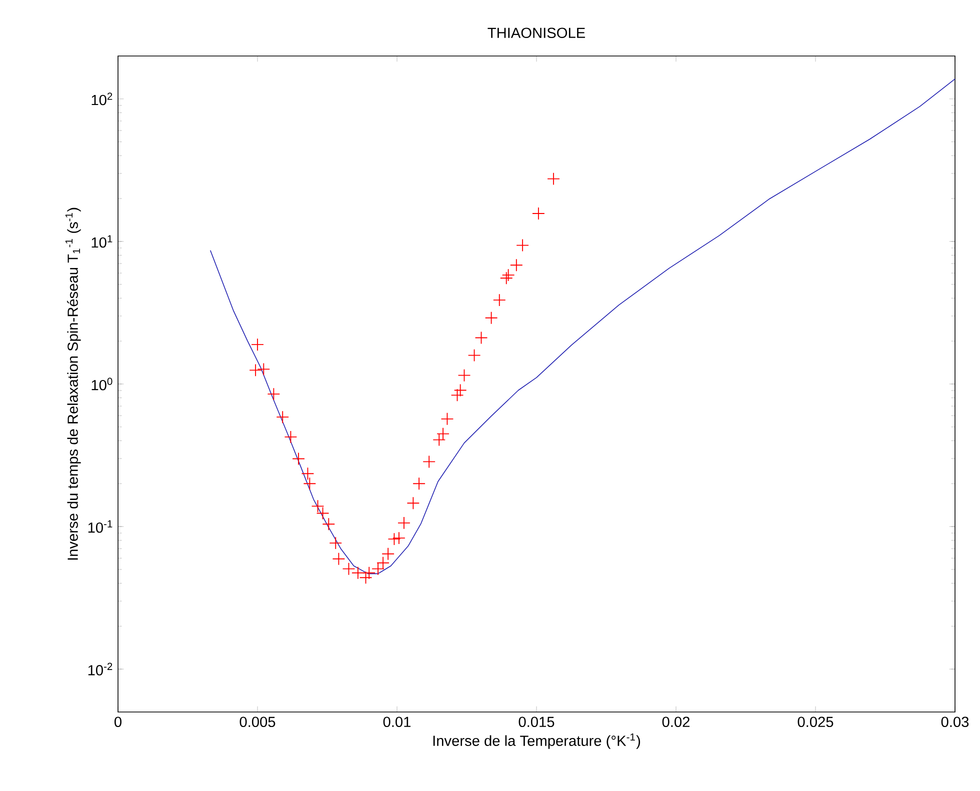 This screenshot has width=980, height=791. I want to click on chart-title: THIAONISOLE, so click(536, 33).